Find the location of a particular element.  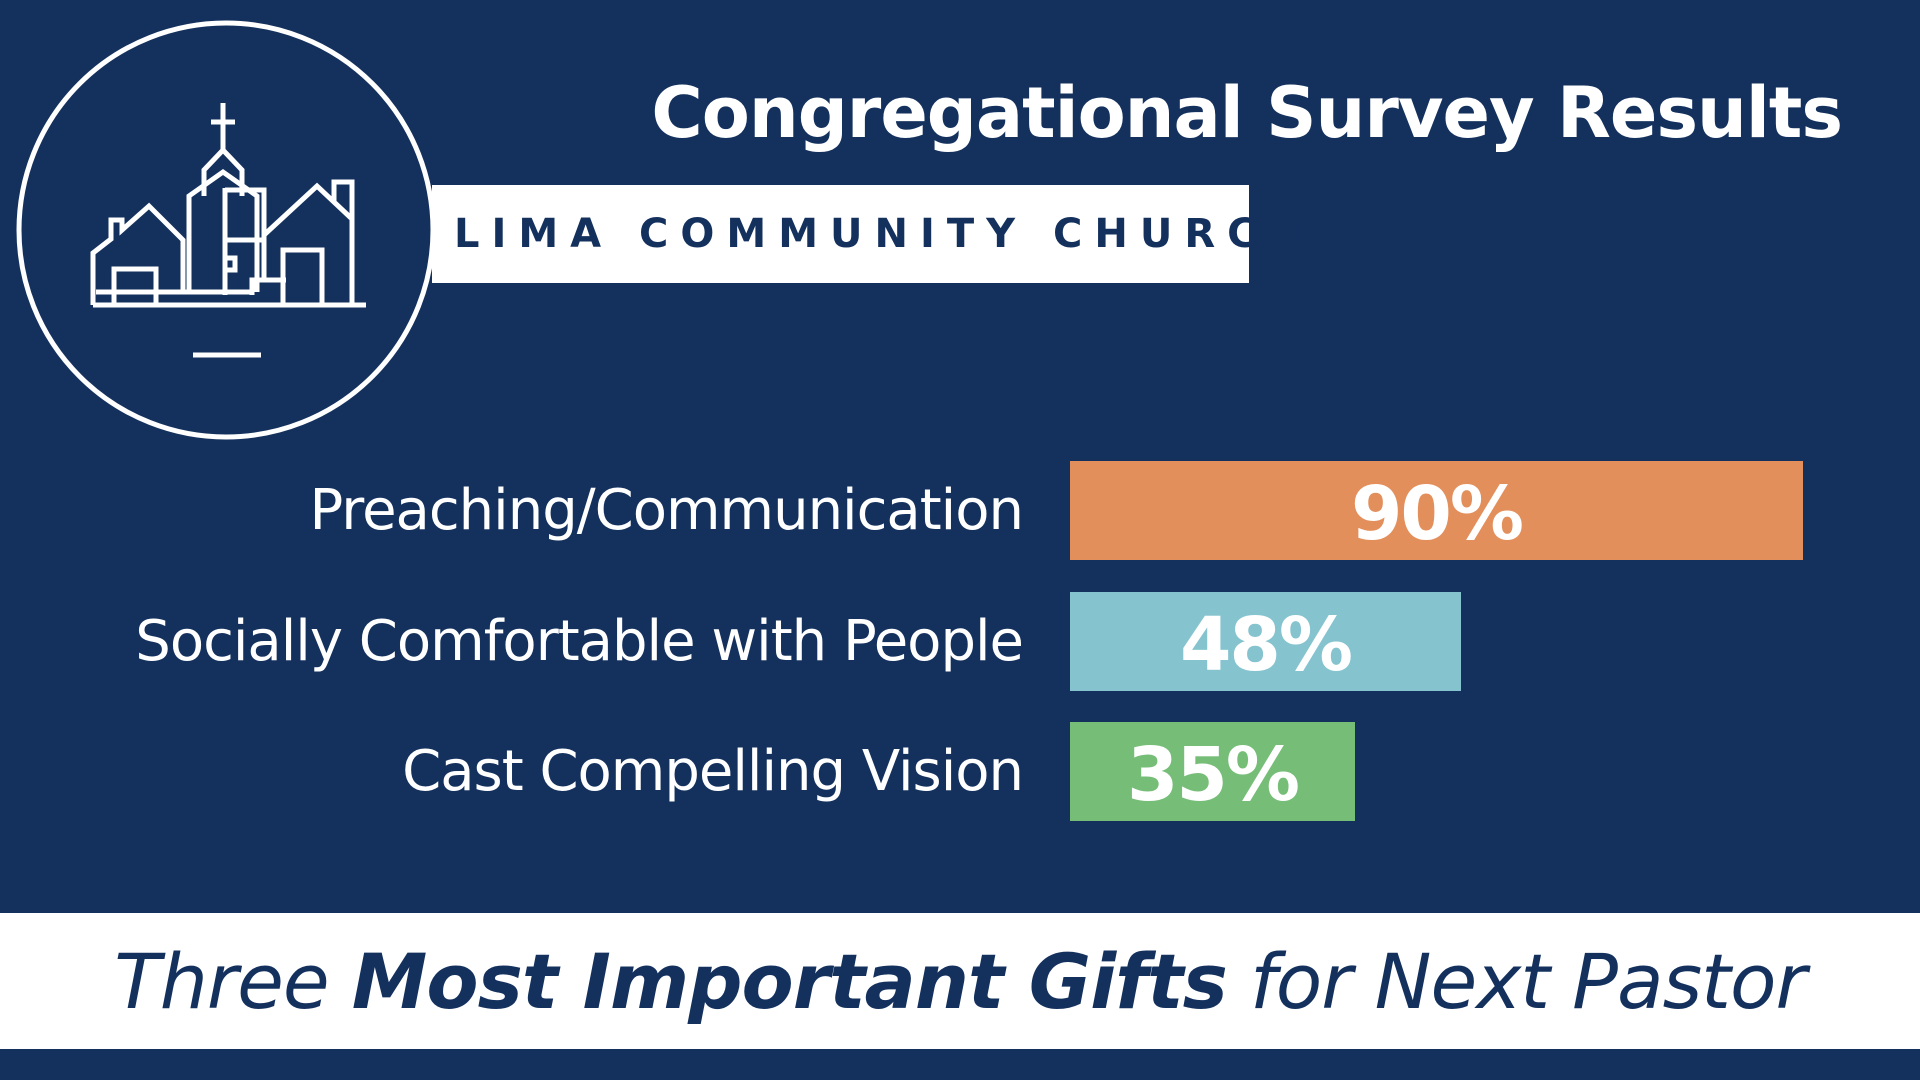

church-name-badge: LIMA COMMUNITY CHURCH is located at coordinates (867, 234).